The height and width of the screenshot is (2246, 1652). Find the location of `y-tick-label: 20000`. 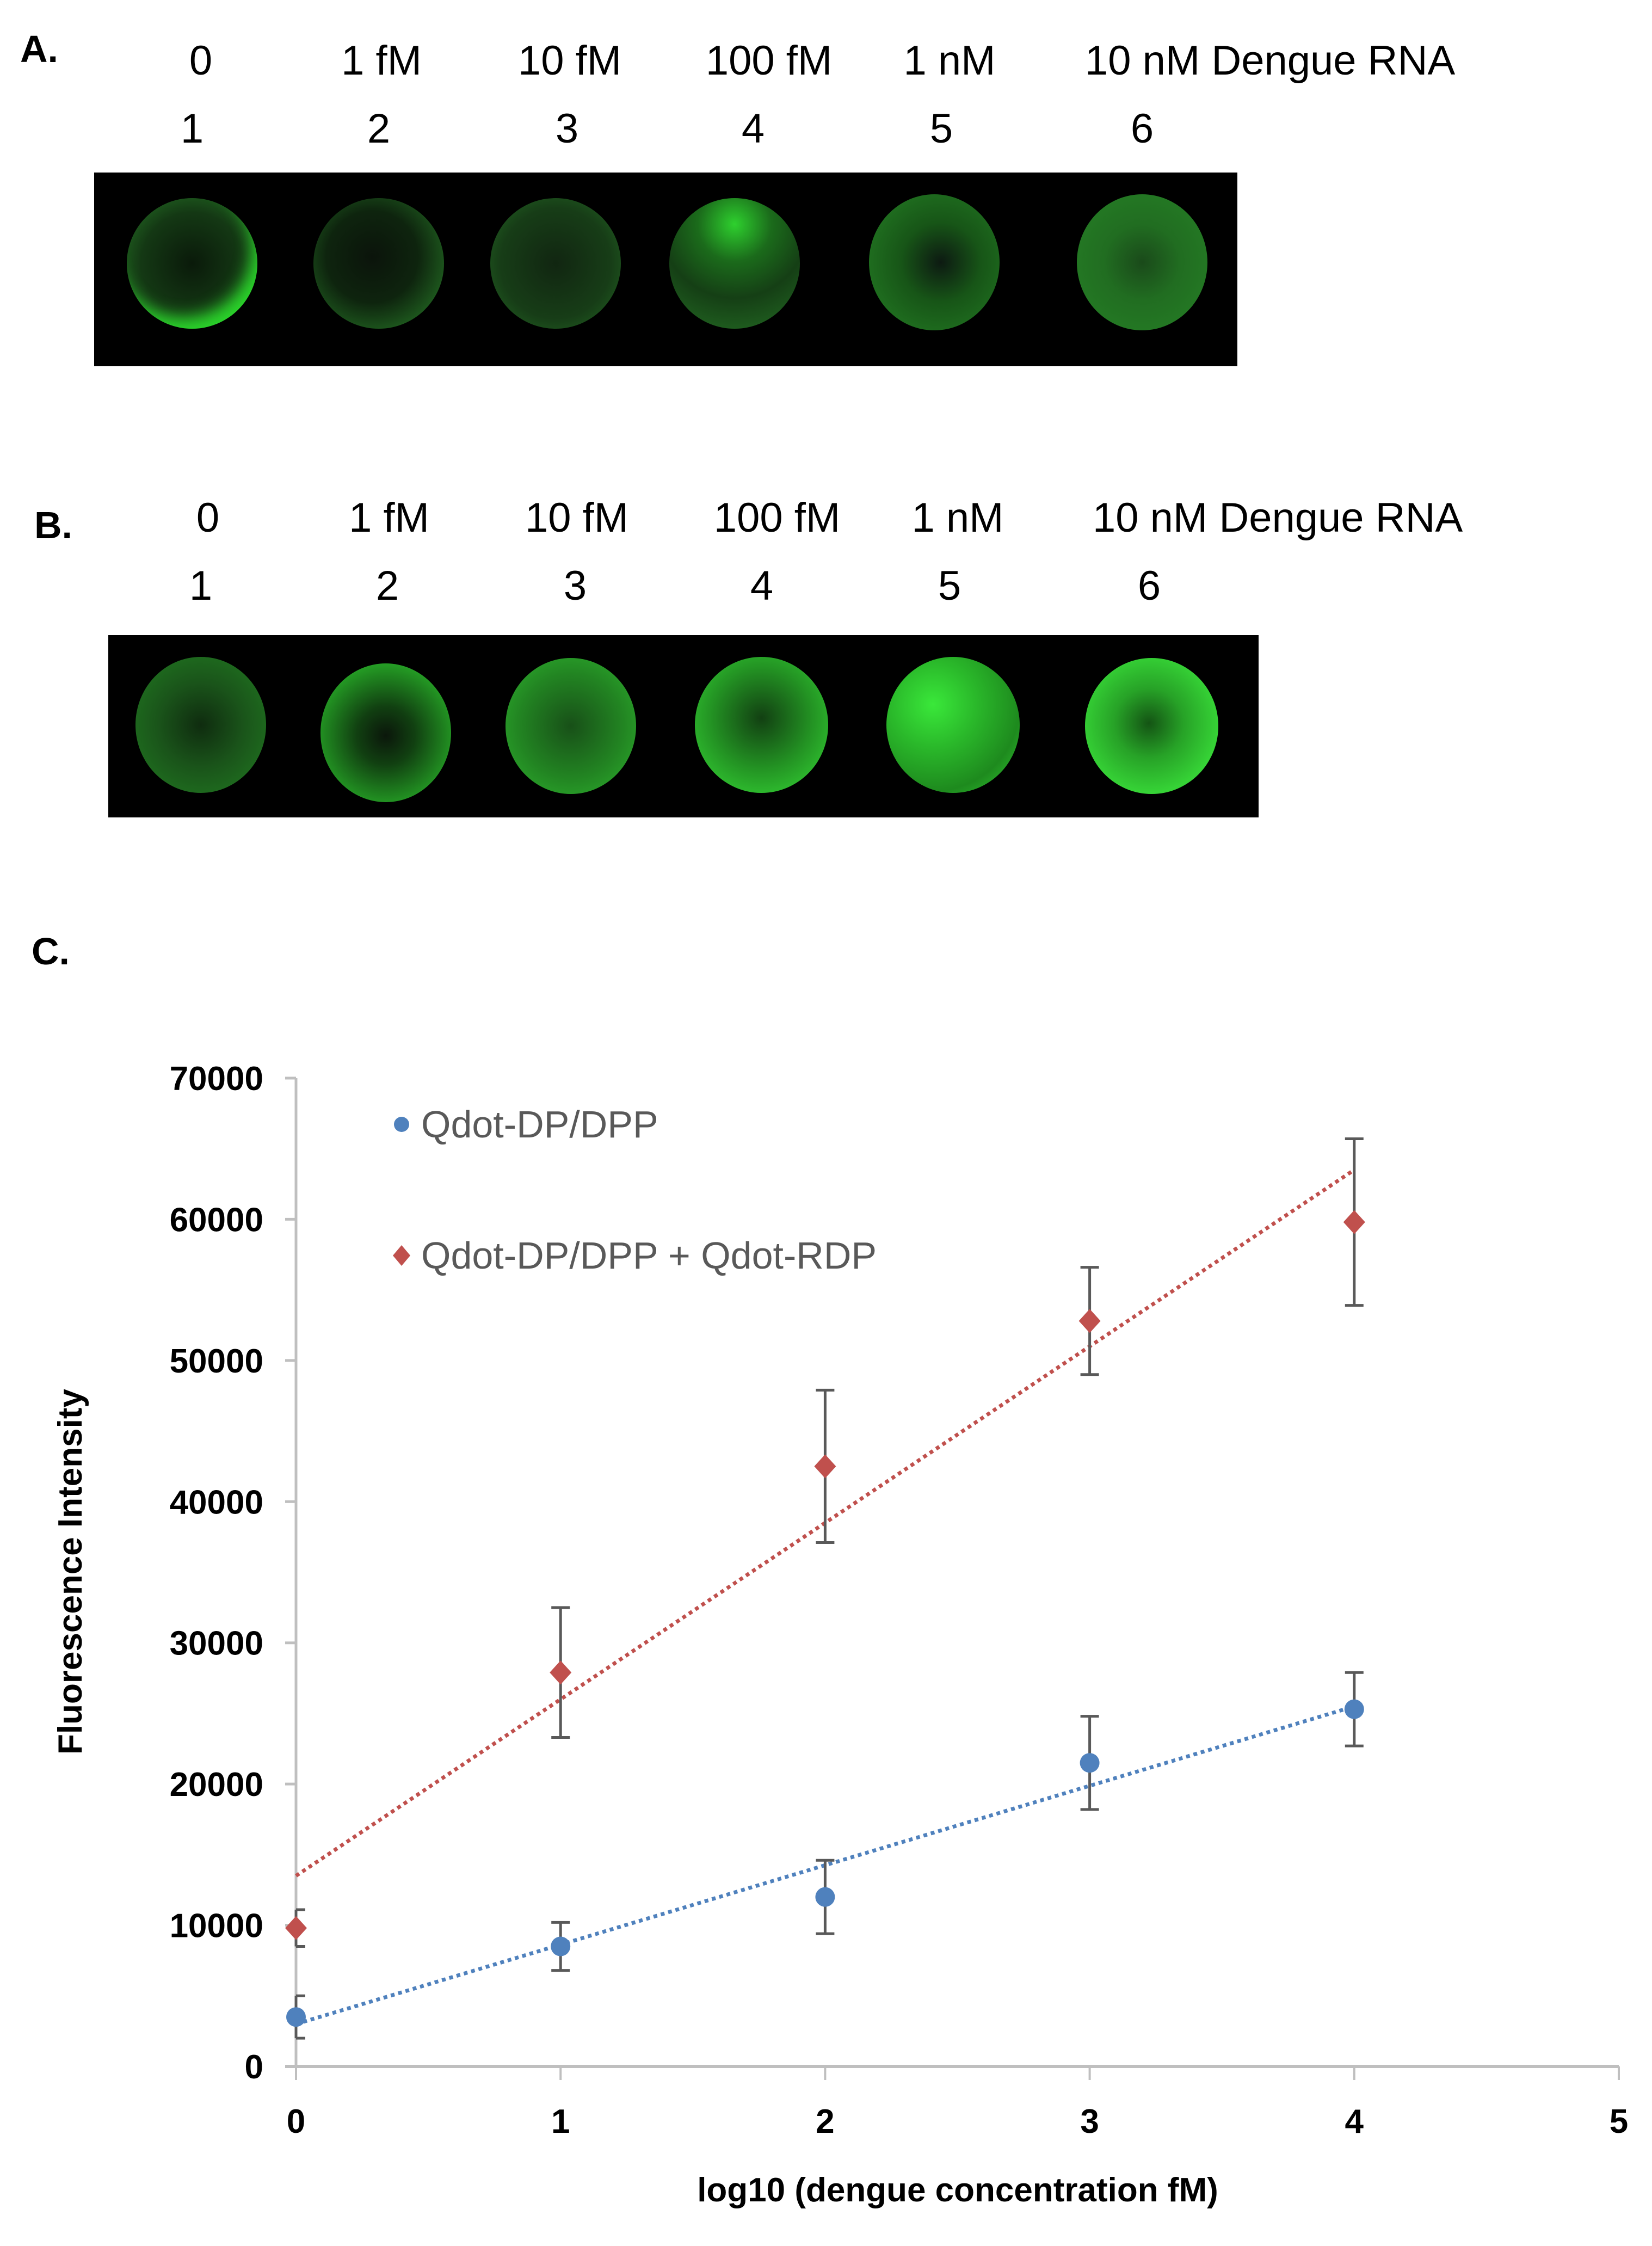

y-tick-label: 20000 is located at coordinates (216, 1785).